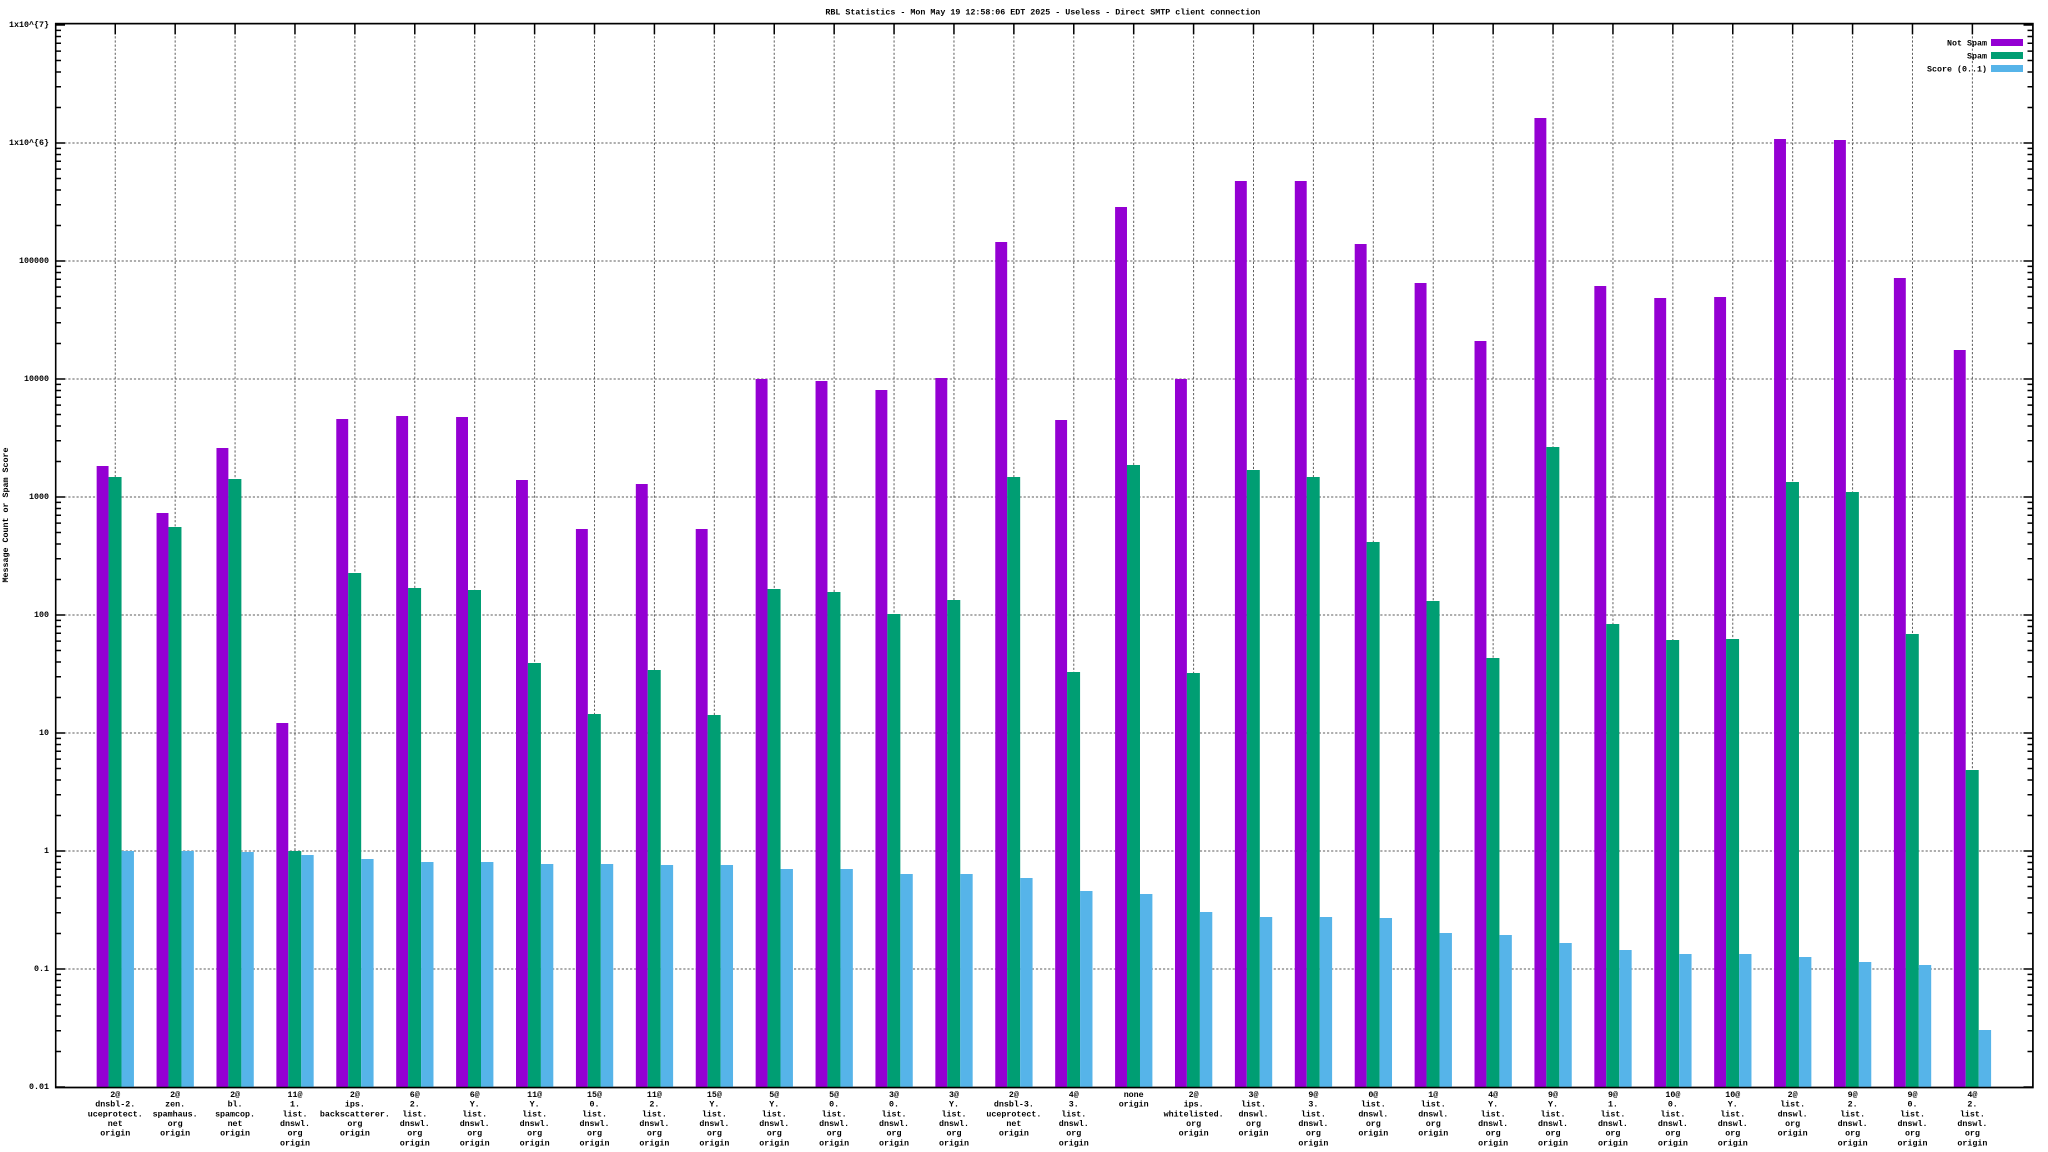 The width and height of the screenshot is (2048, 1152). I want to click on svg-text: 0@, so click(1373, 1095).